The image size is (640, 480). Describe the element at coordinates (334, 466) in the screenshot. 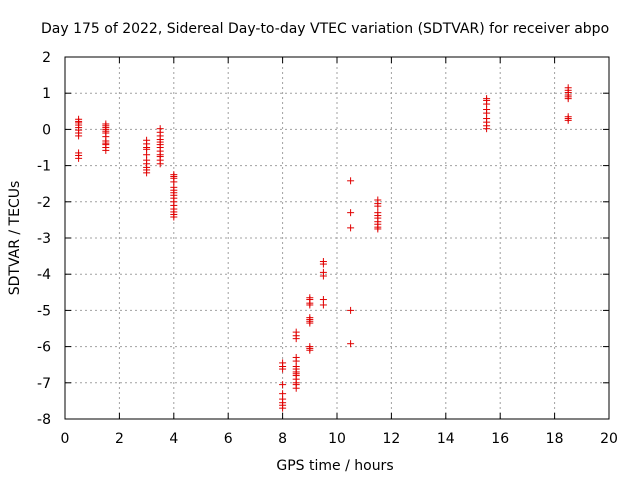

I see `x-axis-label: GPS time / hours` at that location.